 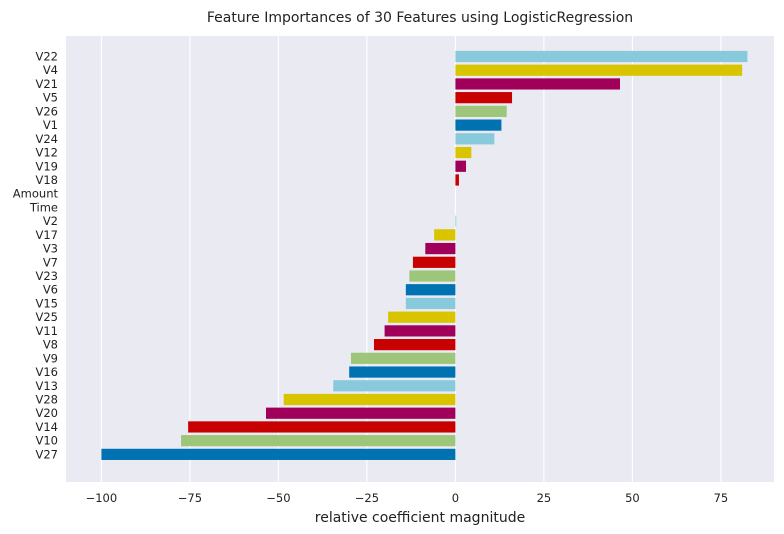 What do you see at coordinates (46, 111) in the screenshot?
I see `y-tick-label: V26` at bounding box center [46, 111].